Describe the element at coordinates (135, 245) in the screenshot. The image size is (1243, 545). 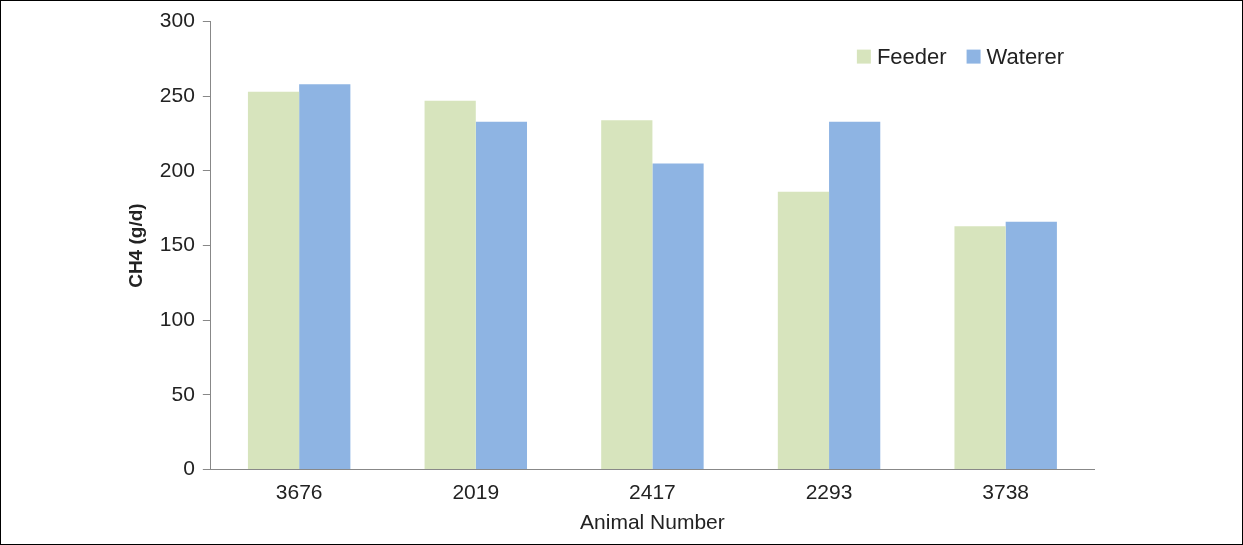
I see `y-axis-title: CH4 (g/d)` at that location.